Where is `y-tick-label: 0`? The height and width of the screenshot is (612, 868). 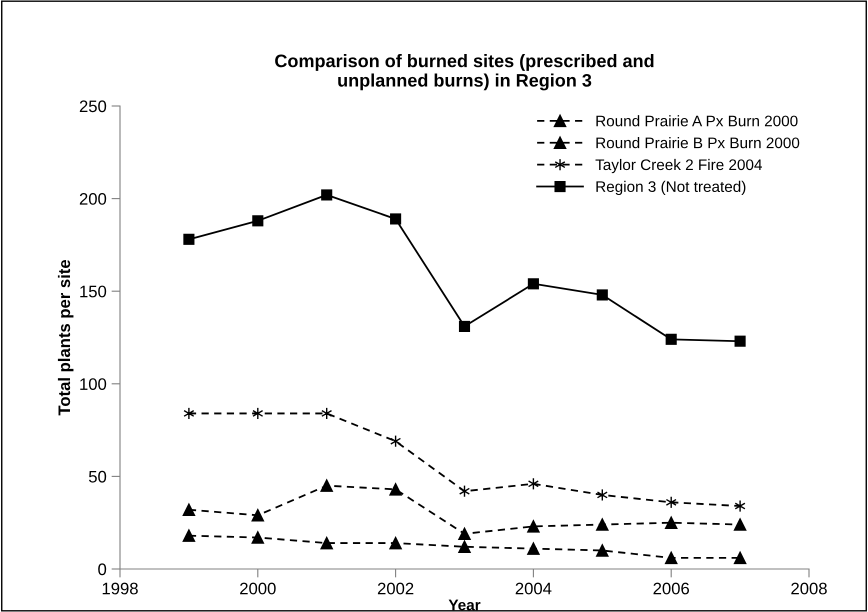
y-tick-label: 0 is located at coordinates (102, 569).